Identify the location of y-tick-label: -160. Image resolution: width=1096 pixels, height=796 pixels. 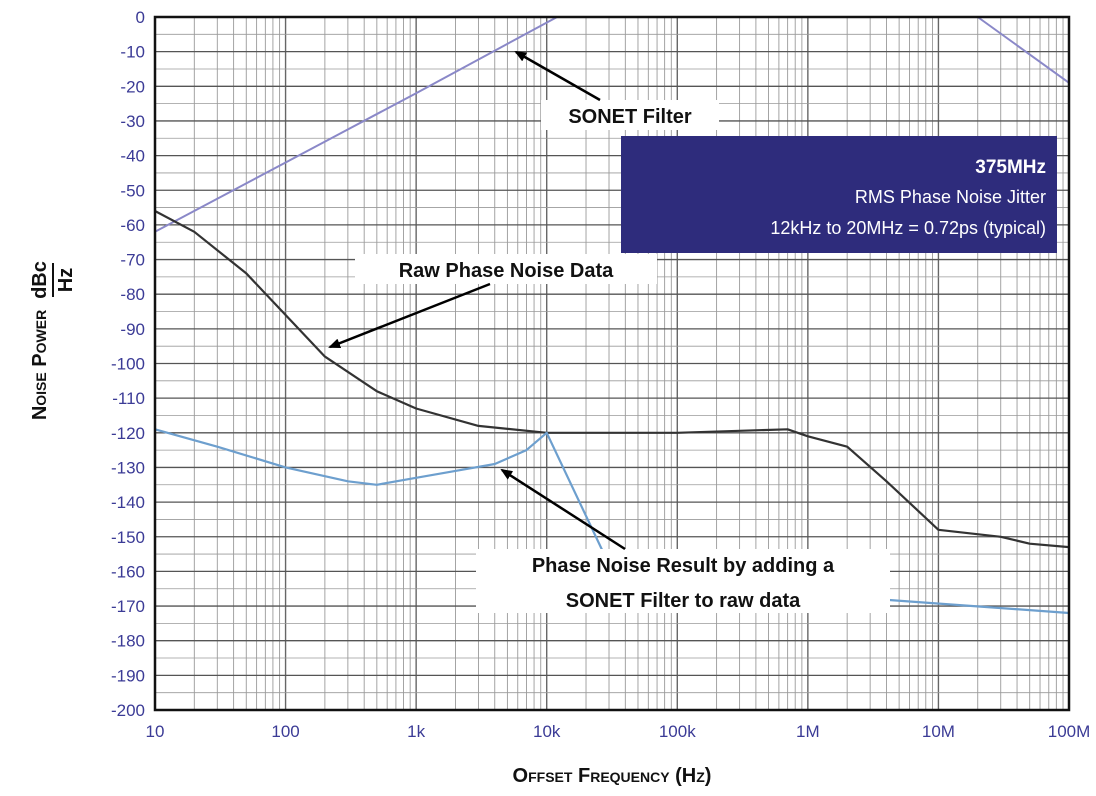
(128, 571).